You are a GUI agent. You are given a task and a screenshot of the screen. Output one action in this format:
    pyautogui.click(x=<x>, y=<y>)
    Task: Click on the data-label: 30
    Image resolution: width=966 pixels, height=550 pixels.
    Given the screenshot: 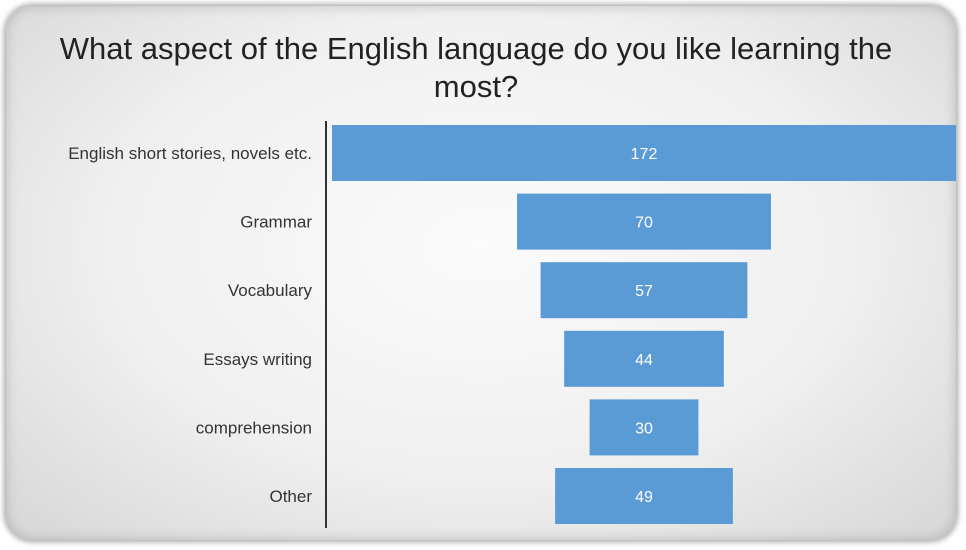 What is the action you would take?
    pyautogui.click(x=644, y=428)
    